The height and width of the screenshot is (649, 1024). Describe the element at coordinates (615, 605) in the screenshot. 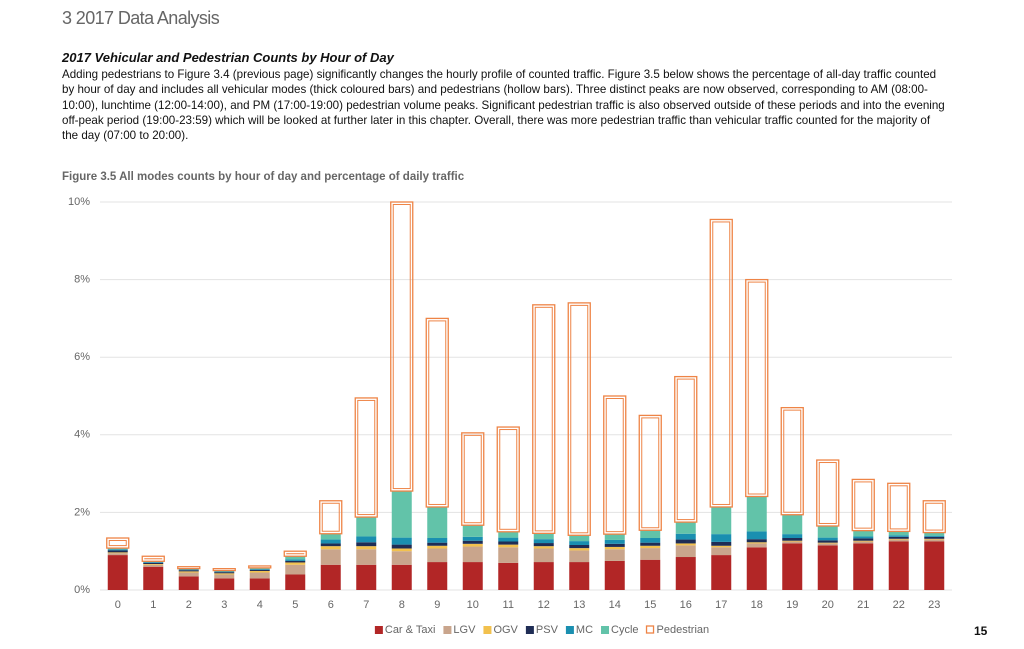

I see `x-tick-label: 14` at that location.